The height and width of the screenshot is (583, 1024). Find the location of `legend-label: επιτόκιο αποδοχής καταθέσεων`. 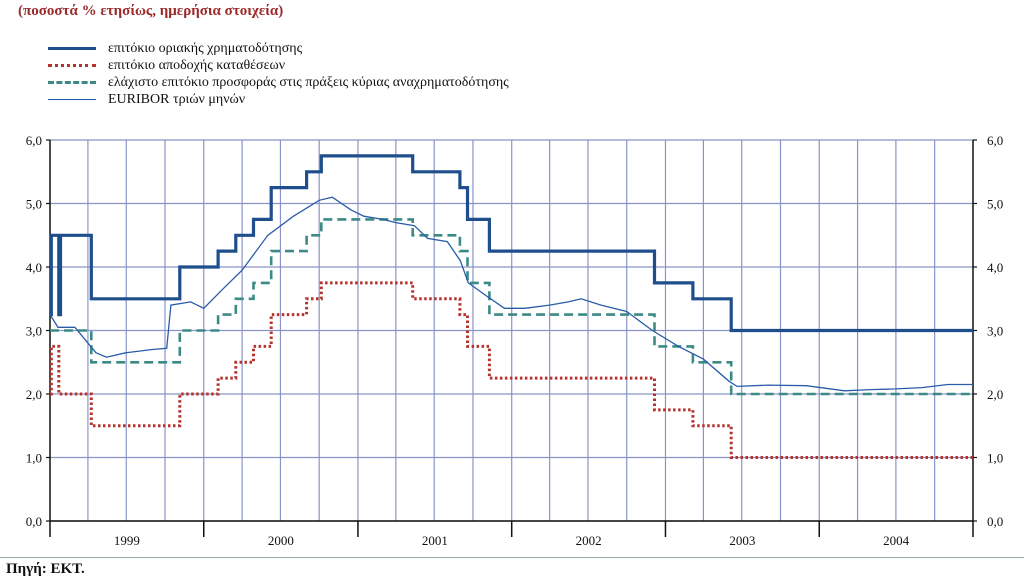

legend-label: επιτόκιο αποδοχής καταθέσεων is located at coordinates (197, 65).